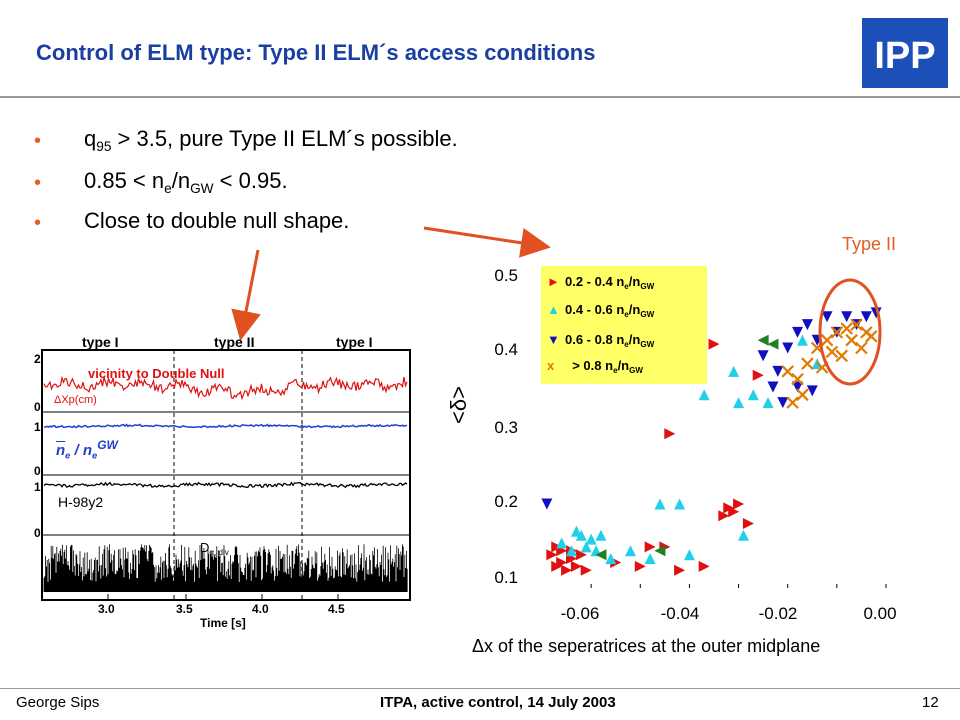  I want to click on delta-symbol: Δ, so click(478, 646).